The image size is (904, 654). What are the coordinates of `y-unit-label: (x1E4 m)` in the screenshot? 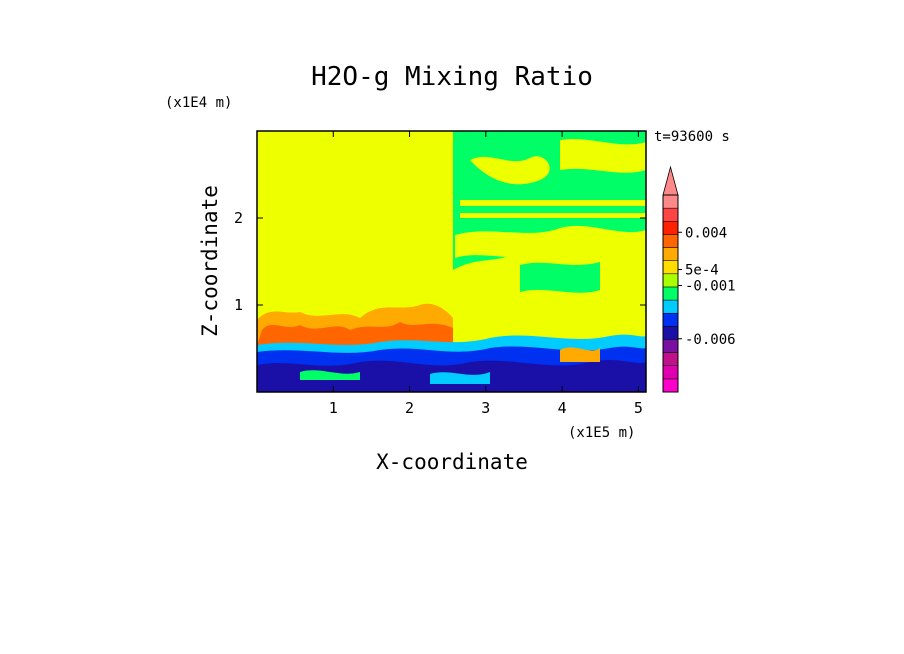 It's located at (198, 103).